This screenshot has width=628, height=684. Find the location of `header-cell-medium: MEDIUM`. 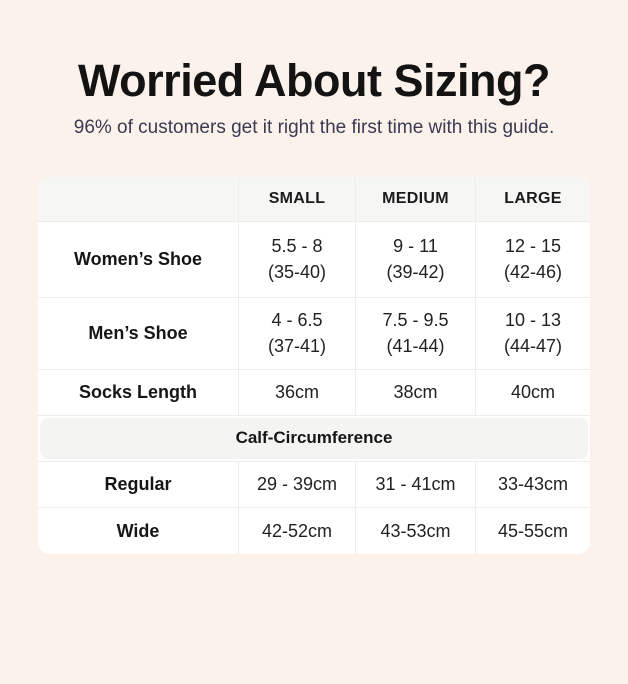

header-cell-medium: MEDIUM is located at coordinates (415, 198).